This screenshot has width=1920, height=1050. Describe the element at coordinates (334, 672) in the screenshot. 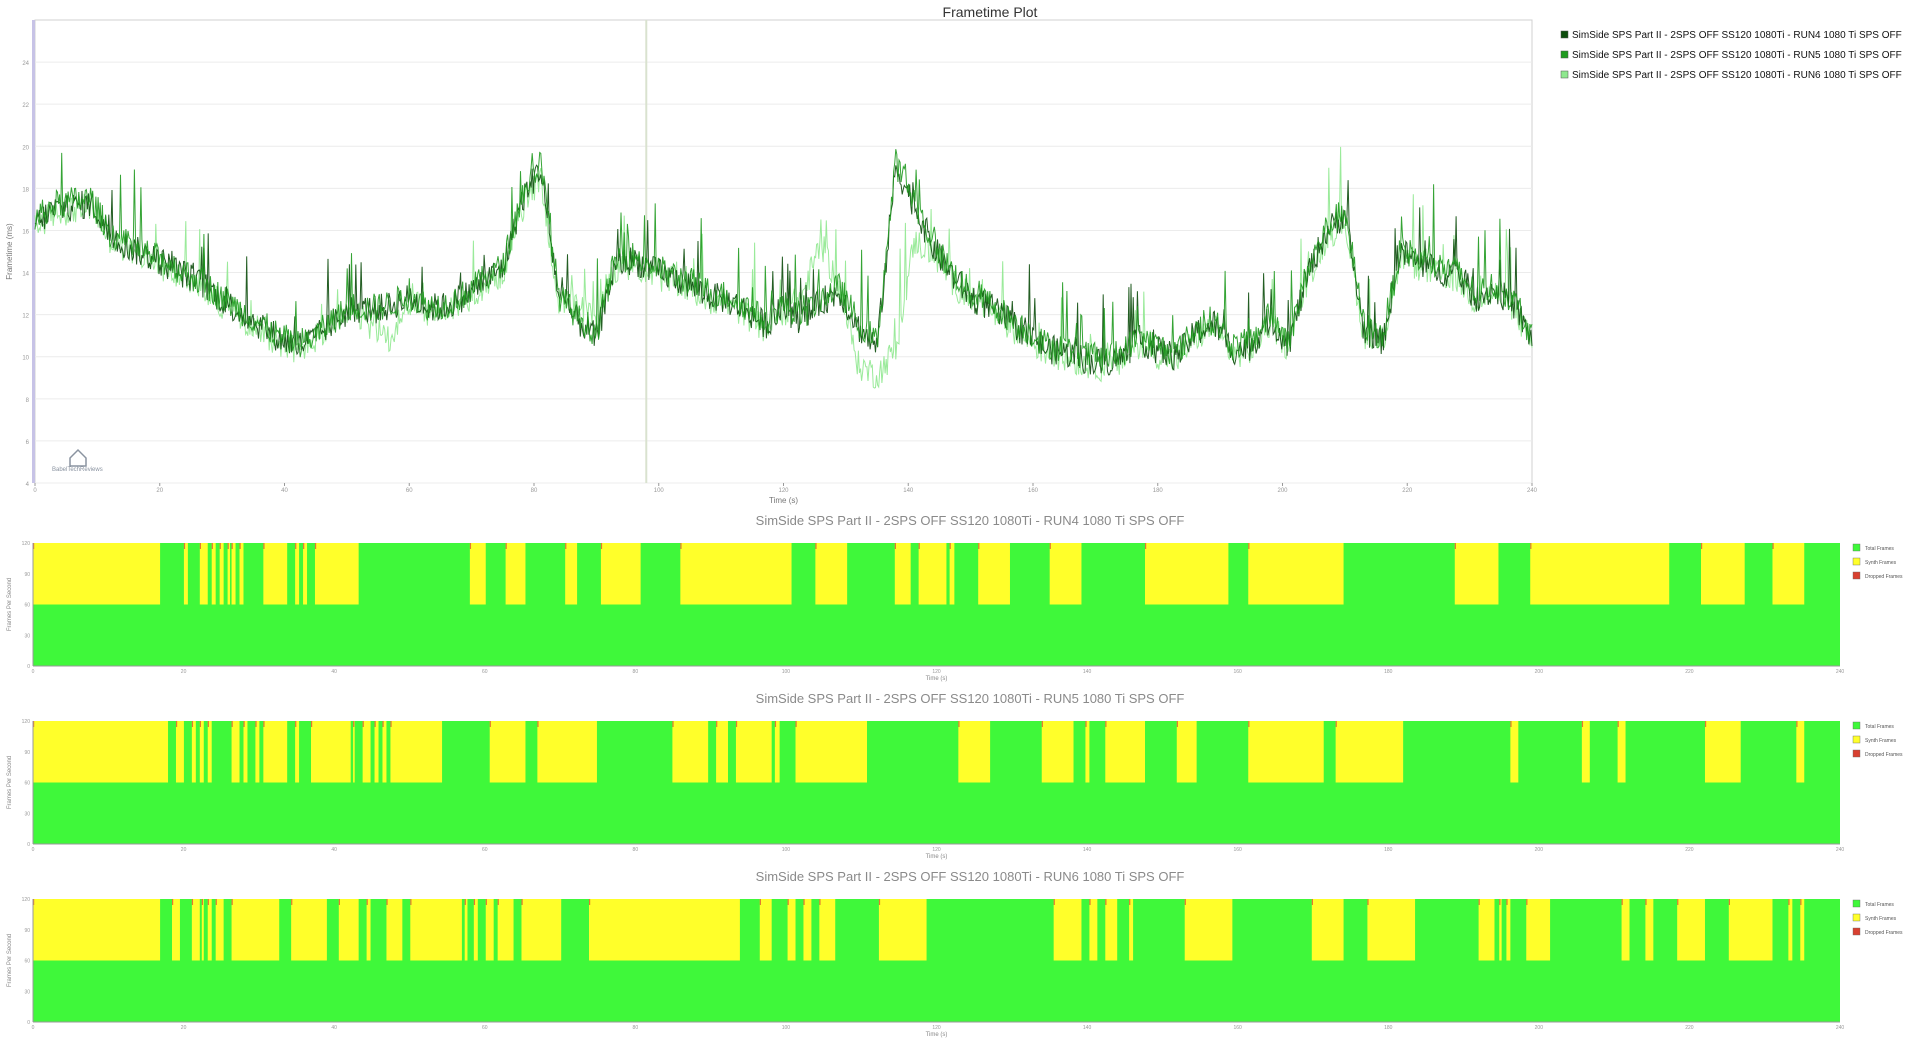

I see `fps-x-tick: 40` at that location.